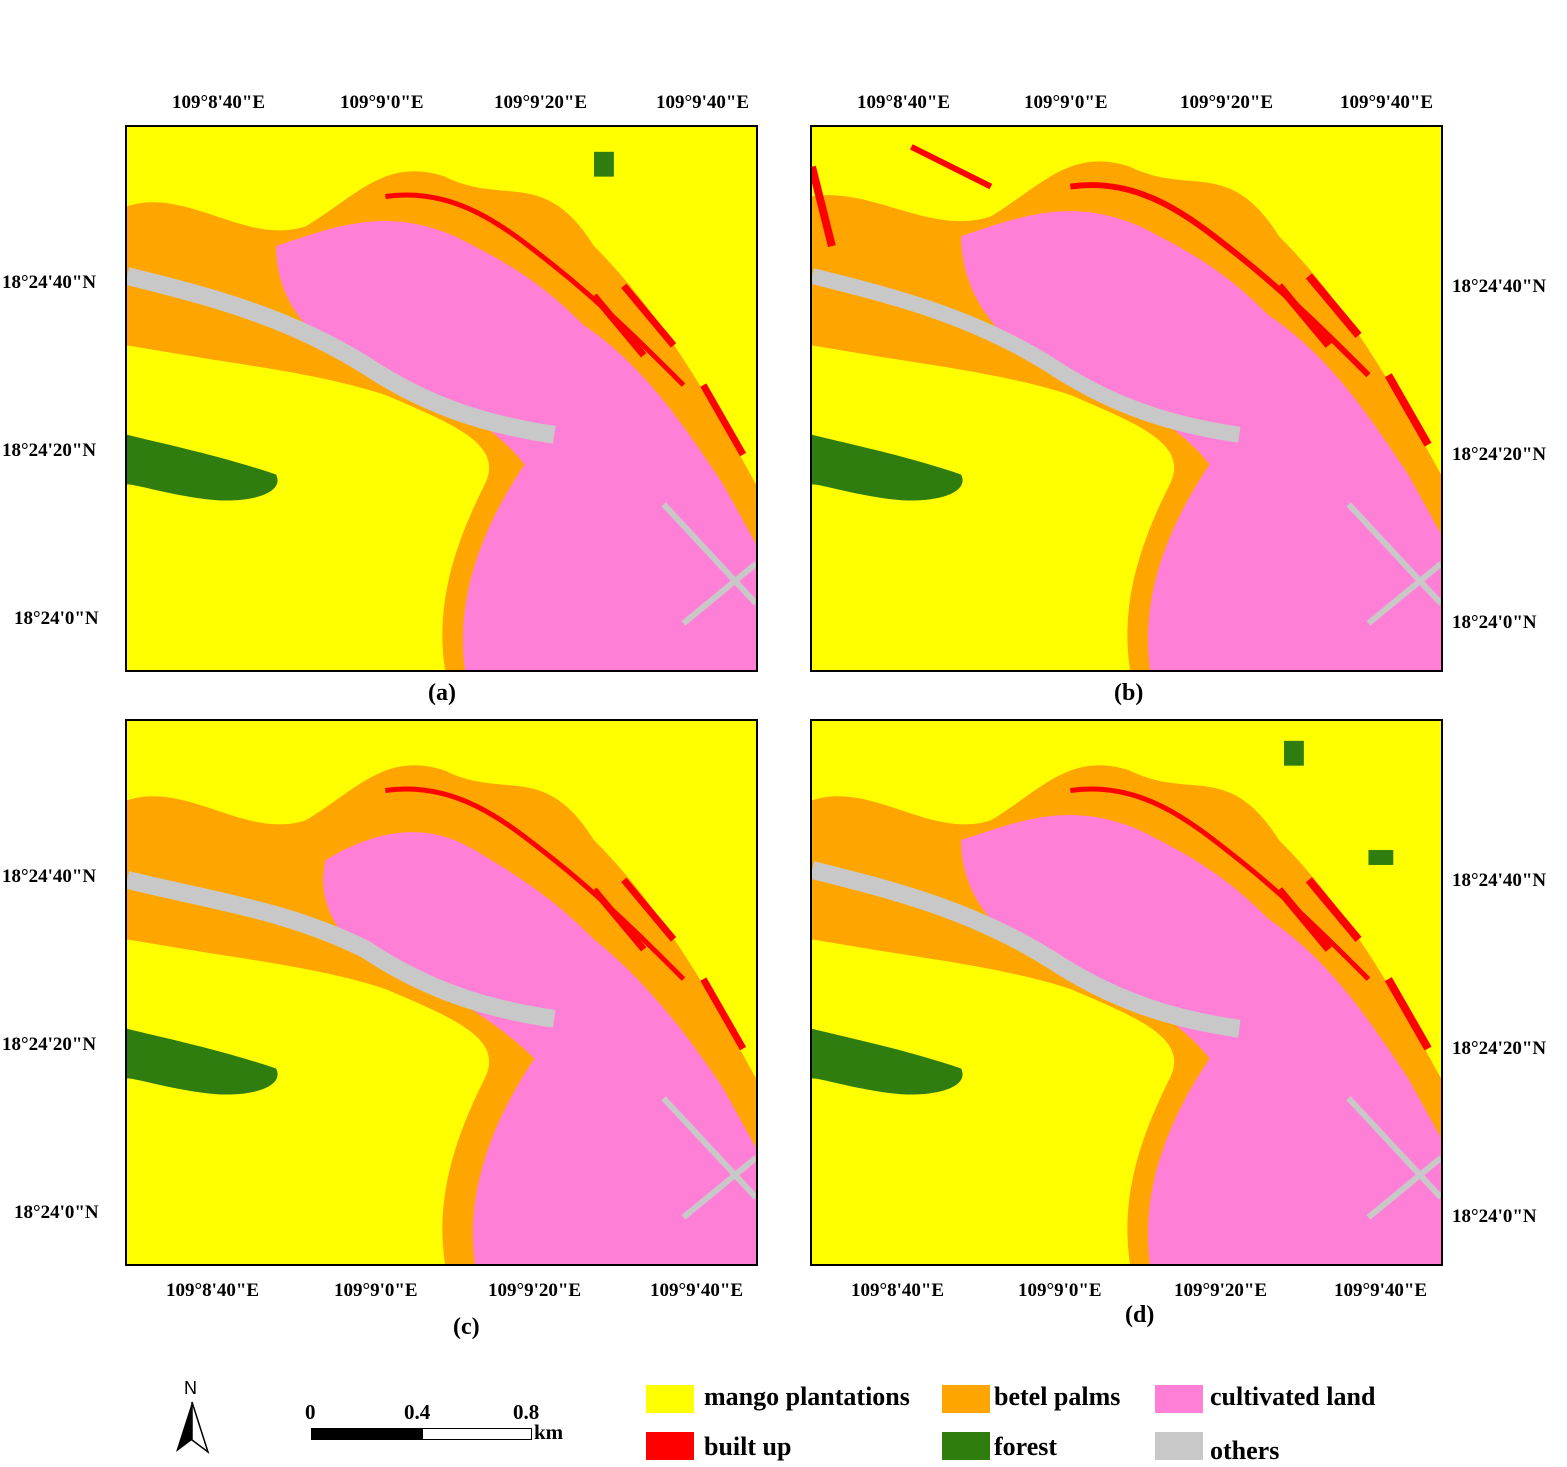 This screenshot has height=1467, width=1567. I want to click on legend-swatch-forest, so click(966, 1446).